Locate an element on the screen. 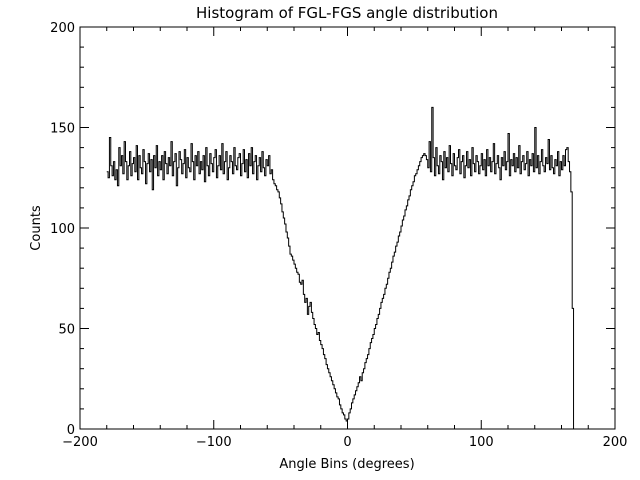 The width and height of the screenshot is (640, 480). y-tick-label: 150 is located at coordinates (62, 129).